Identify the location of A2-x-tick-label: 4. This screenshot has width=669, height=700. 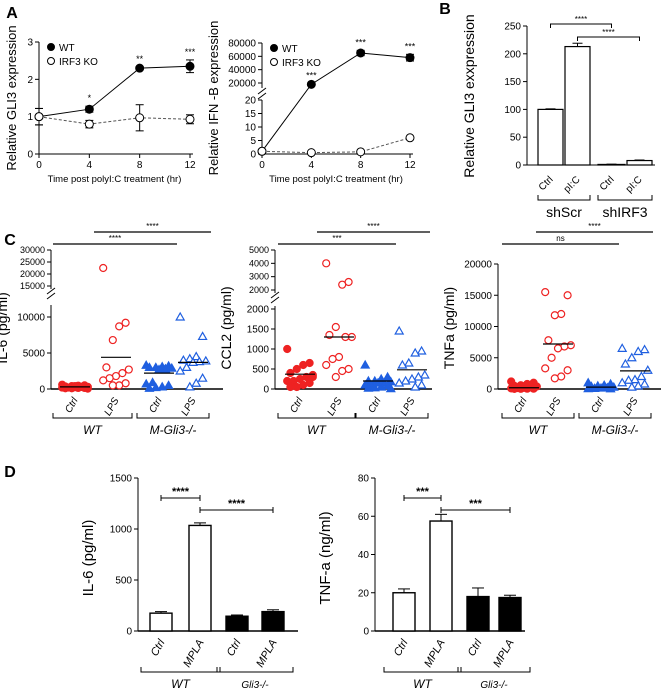
(312, 165).